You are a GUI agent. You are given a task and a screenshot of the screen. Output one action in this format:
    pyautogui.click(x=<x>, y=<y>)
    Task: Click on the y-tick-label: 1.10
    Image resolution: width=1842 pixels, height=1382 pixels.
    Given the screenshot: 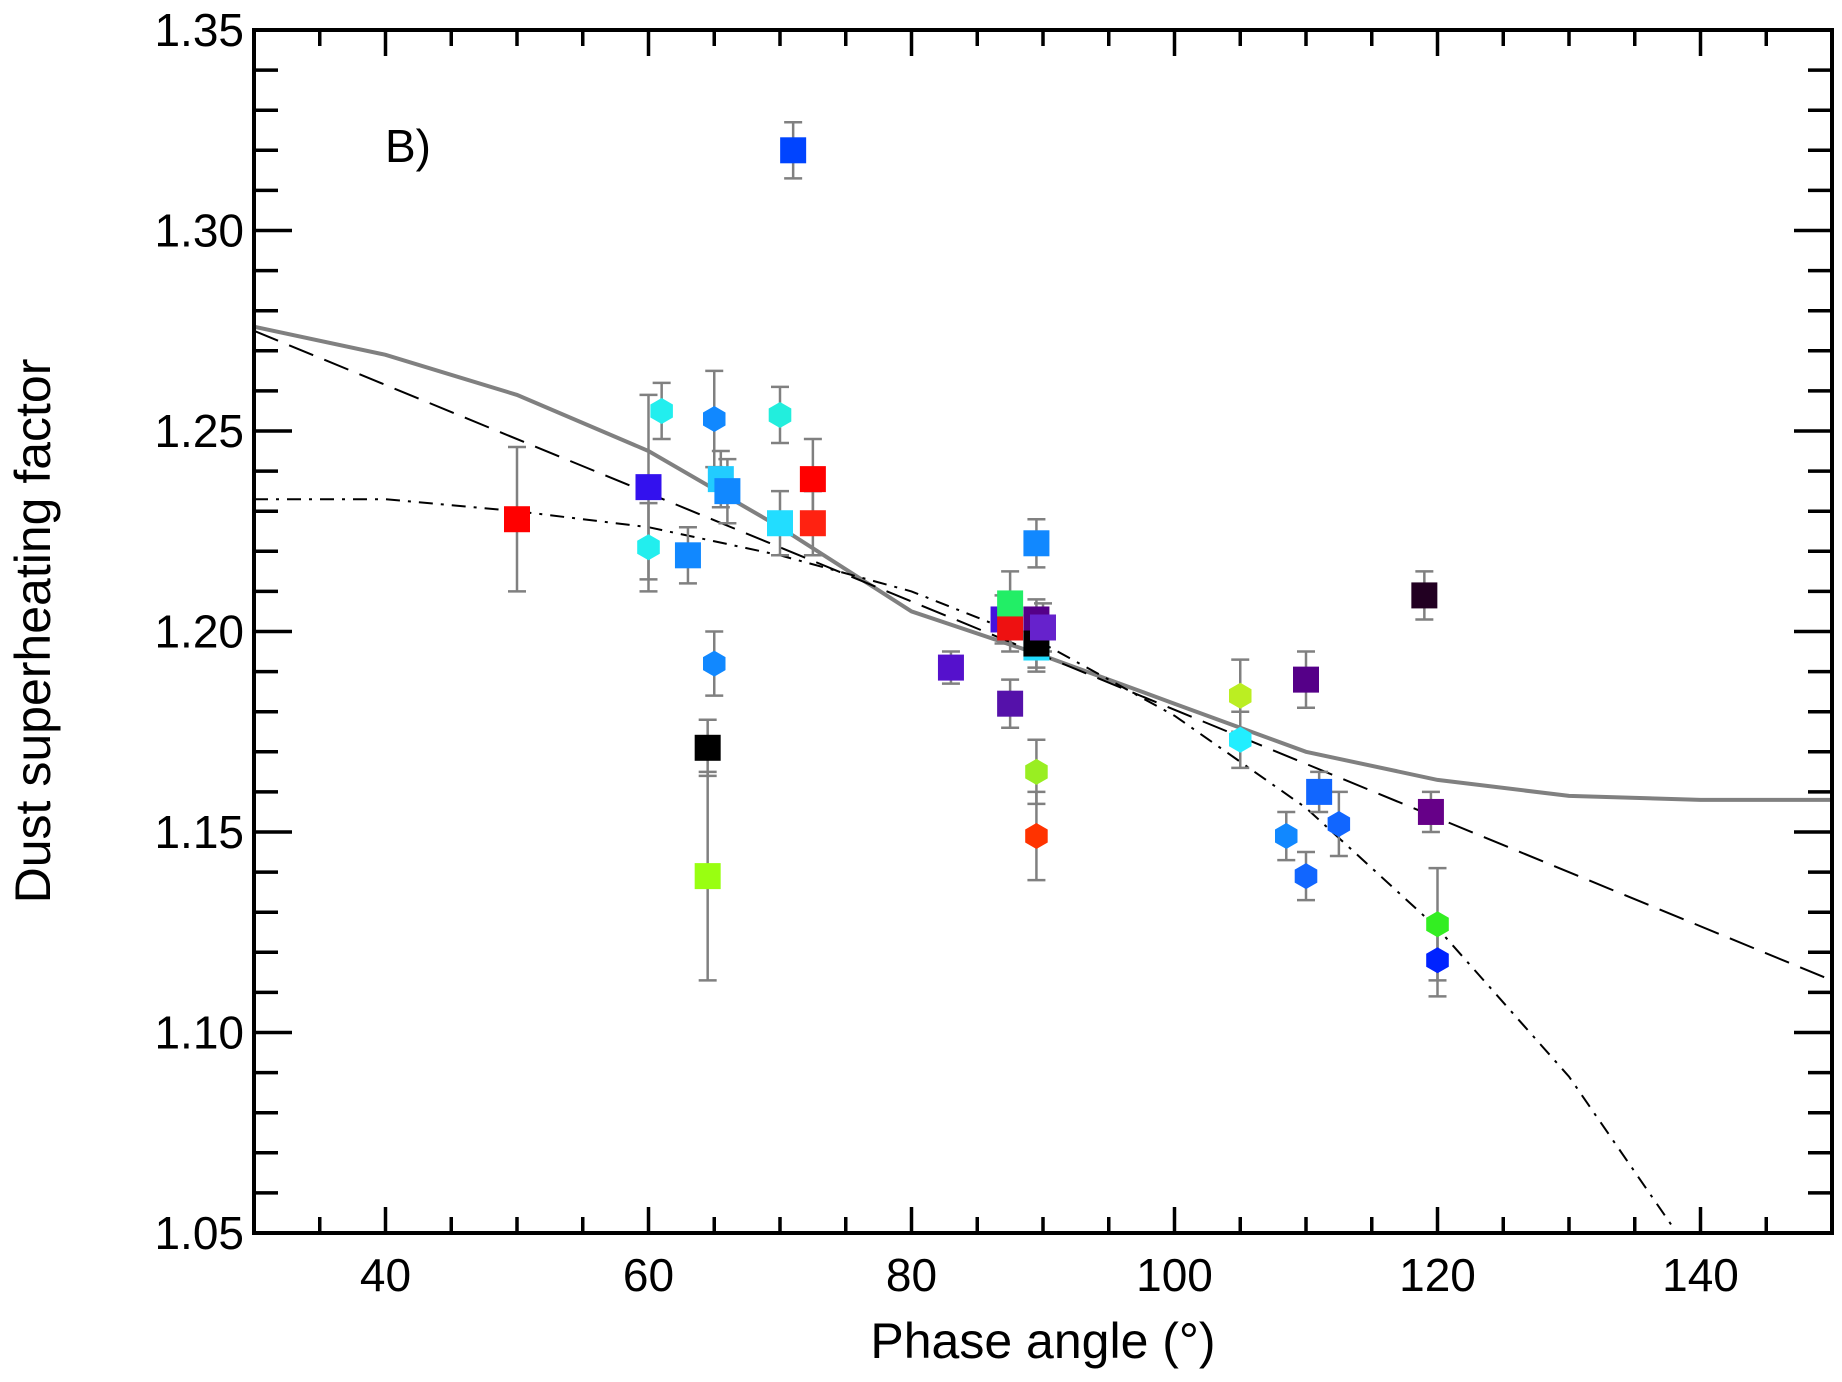 What is the action you would take?
    pyautogui.click(x=199, y=1033)
    